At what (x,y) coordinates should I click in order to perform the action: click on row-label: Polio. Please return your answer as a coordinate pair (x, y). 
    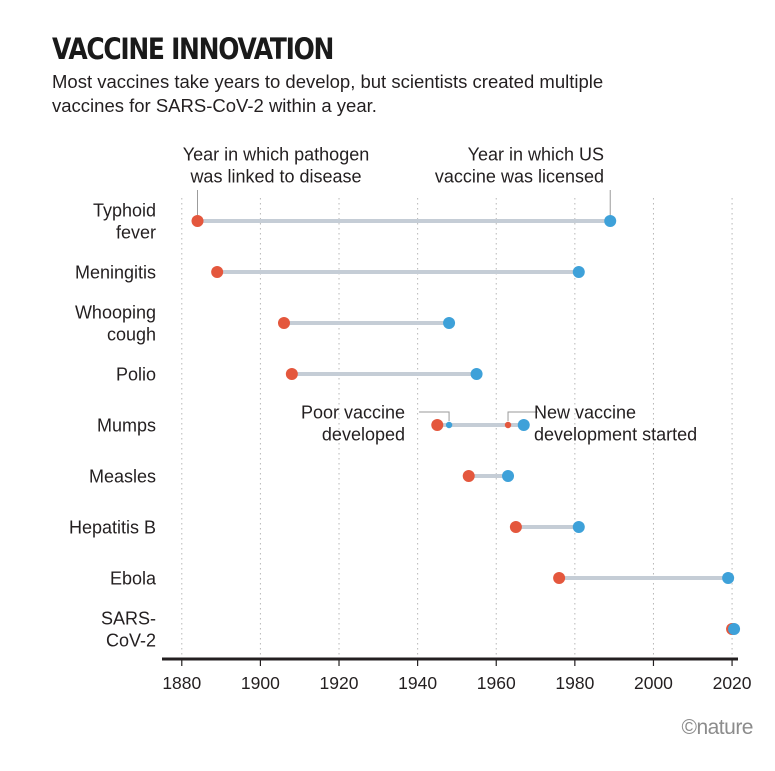
    Looking at the image, I should click on (136, 374).